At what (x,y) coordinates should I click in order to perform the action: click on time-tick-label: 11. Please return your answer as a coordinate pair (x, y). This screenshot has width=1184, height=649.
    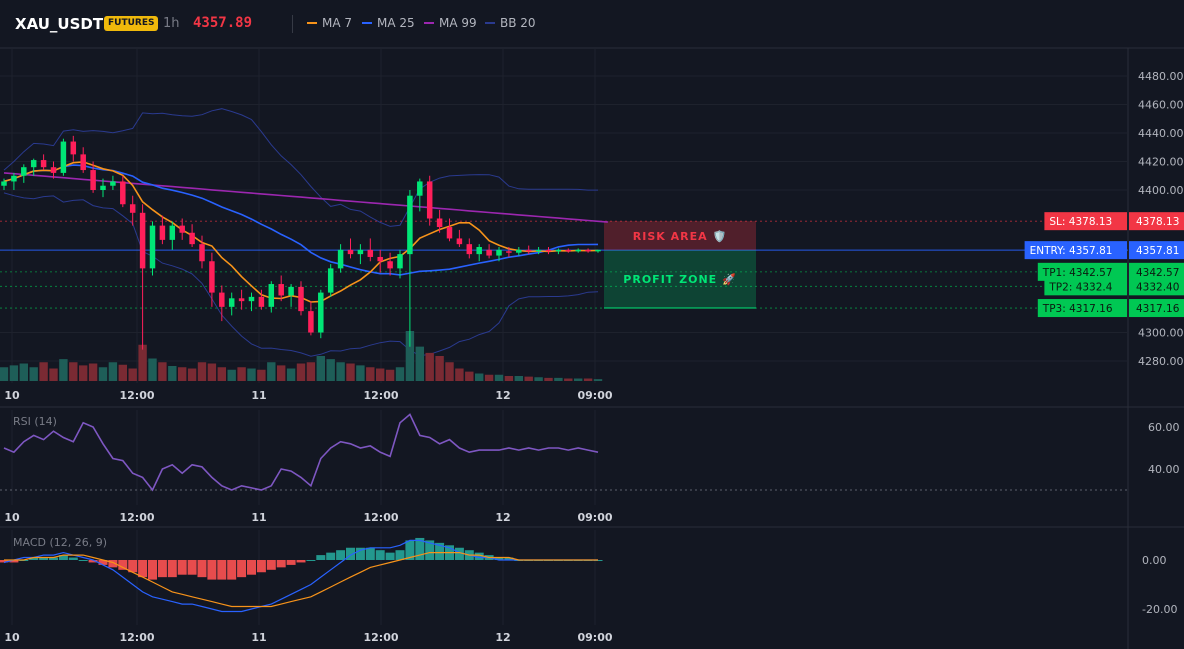
    Looking at the image, I should click on (258, 637).